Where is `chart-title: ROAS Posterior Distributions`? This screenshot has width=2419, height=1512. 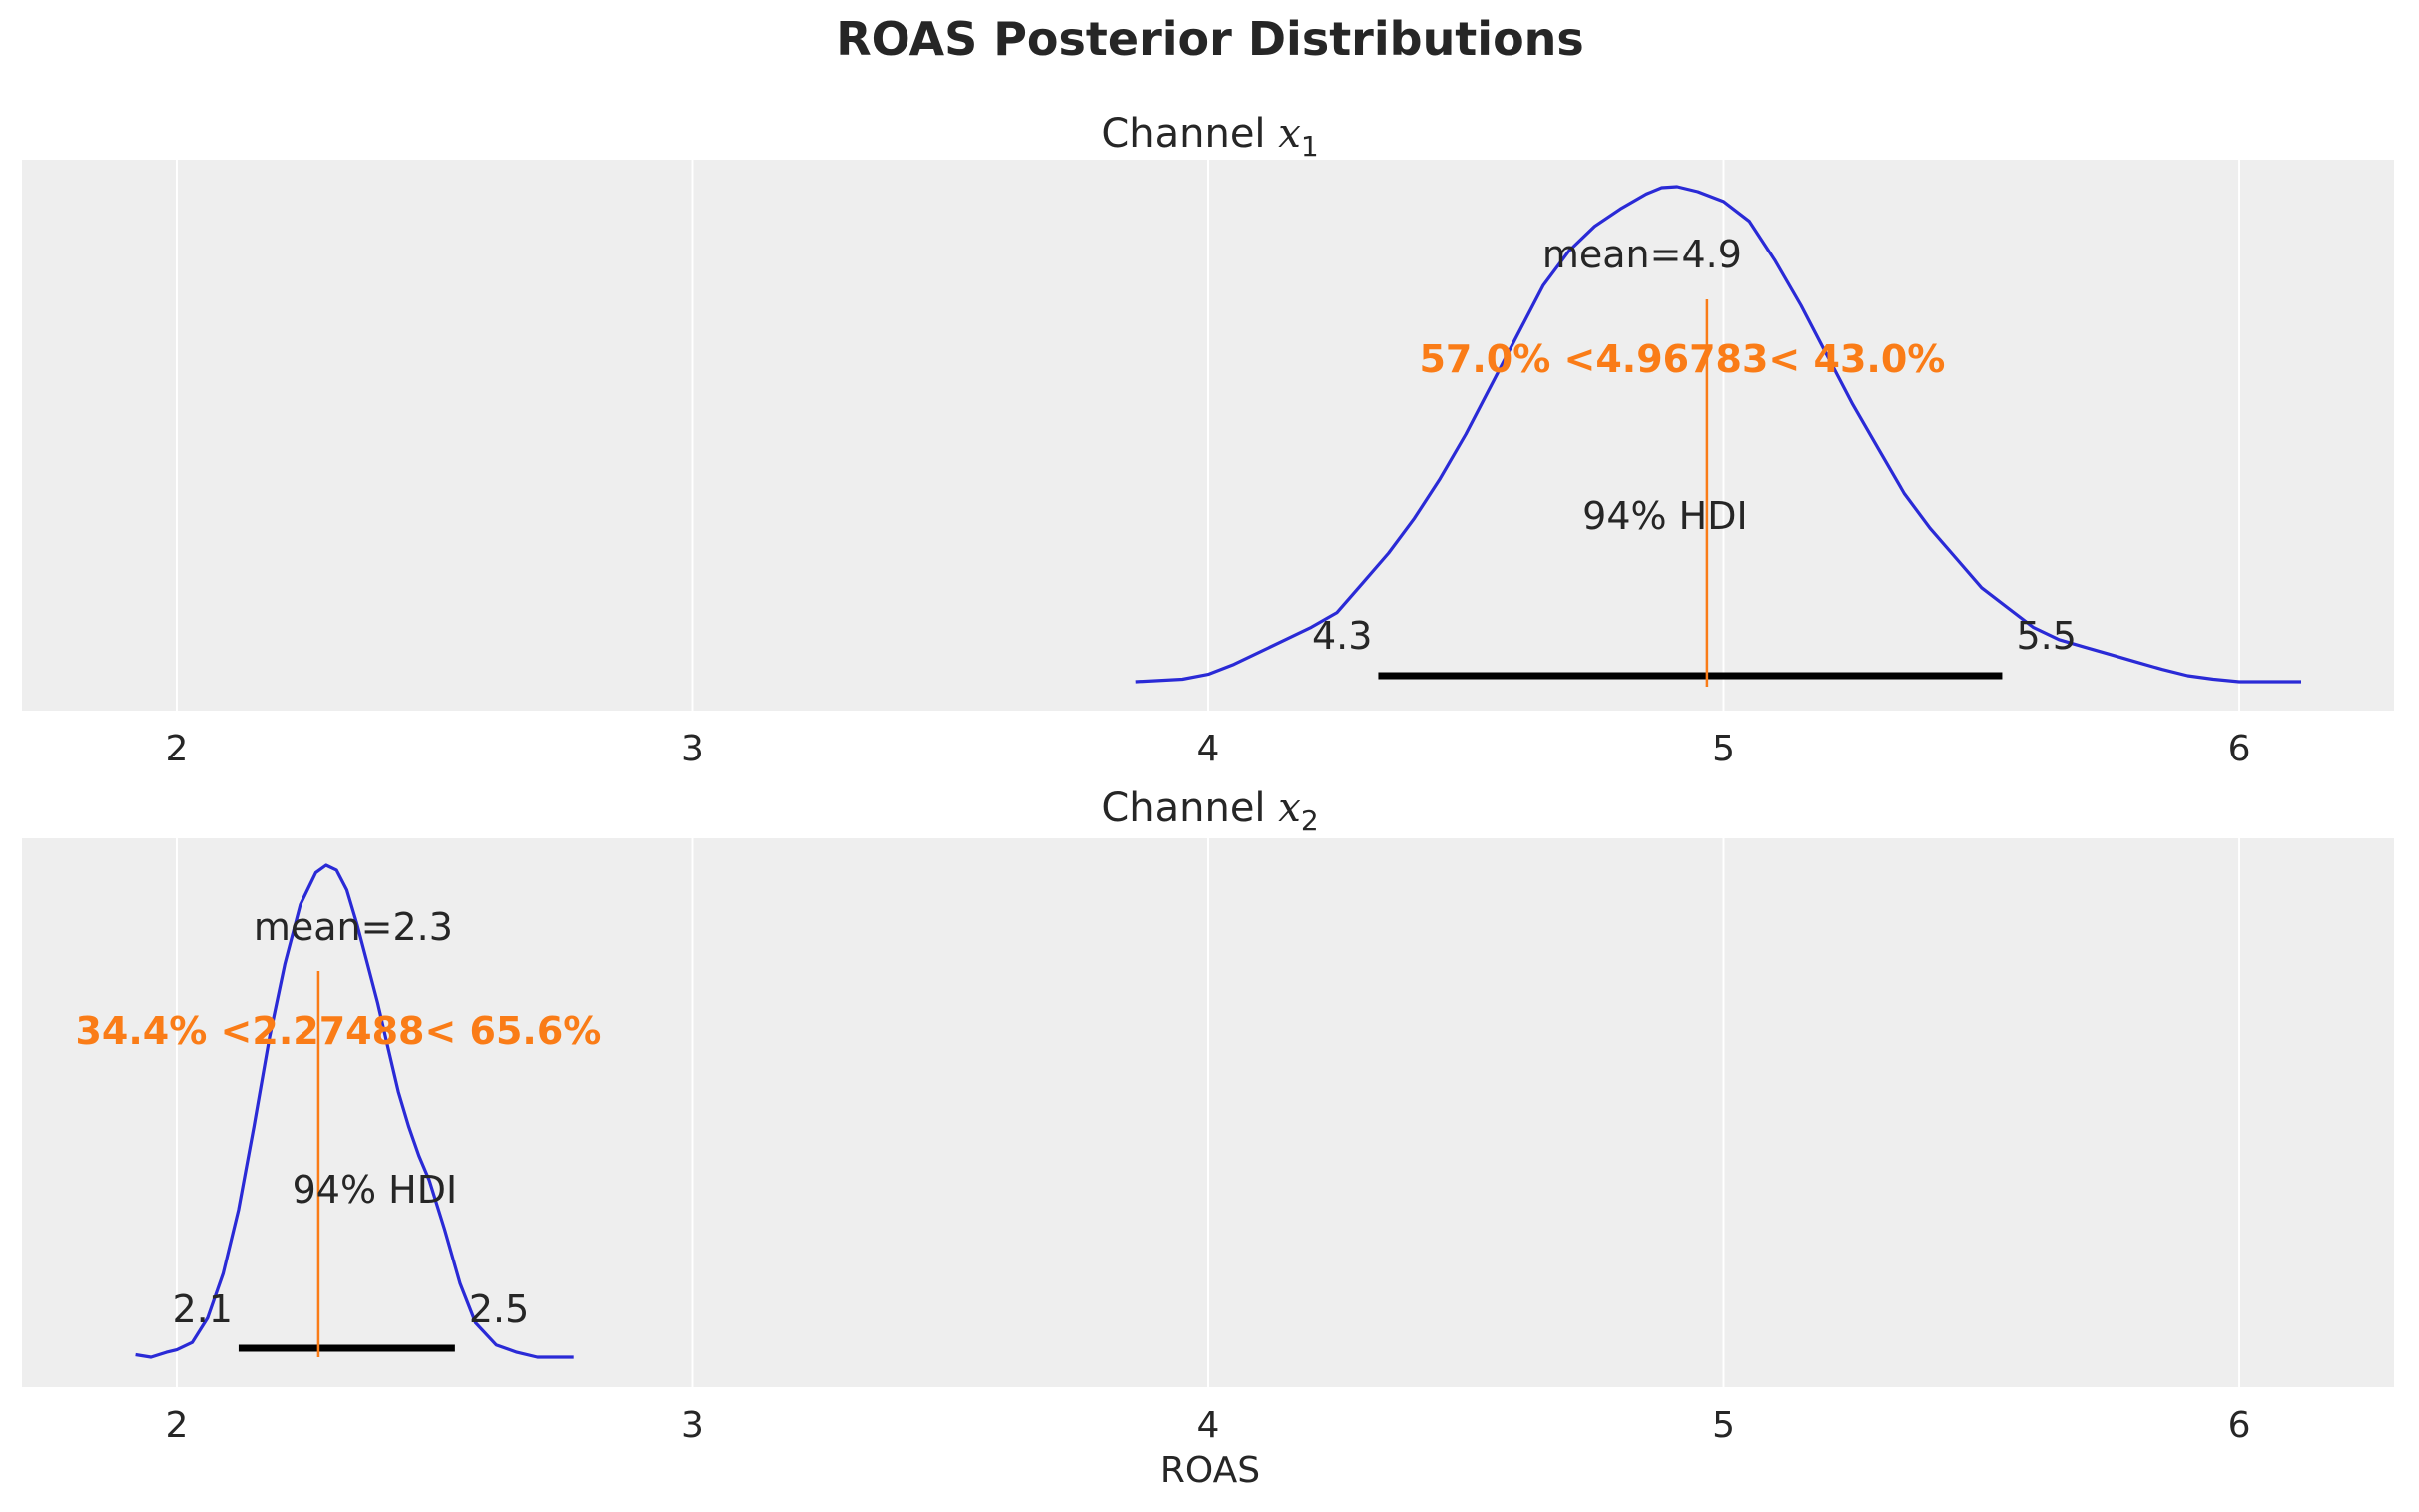
chart-title: ROAS Posterior Distributions is located at coordinates (1210, 39).